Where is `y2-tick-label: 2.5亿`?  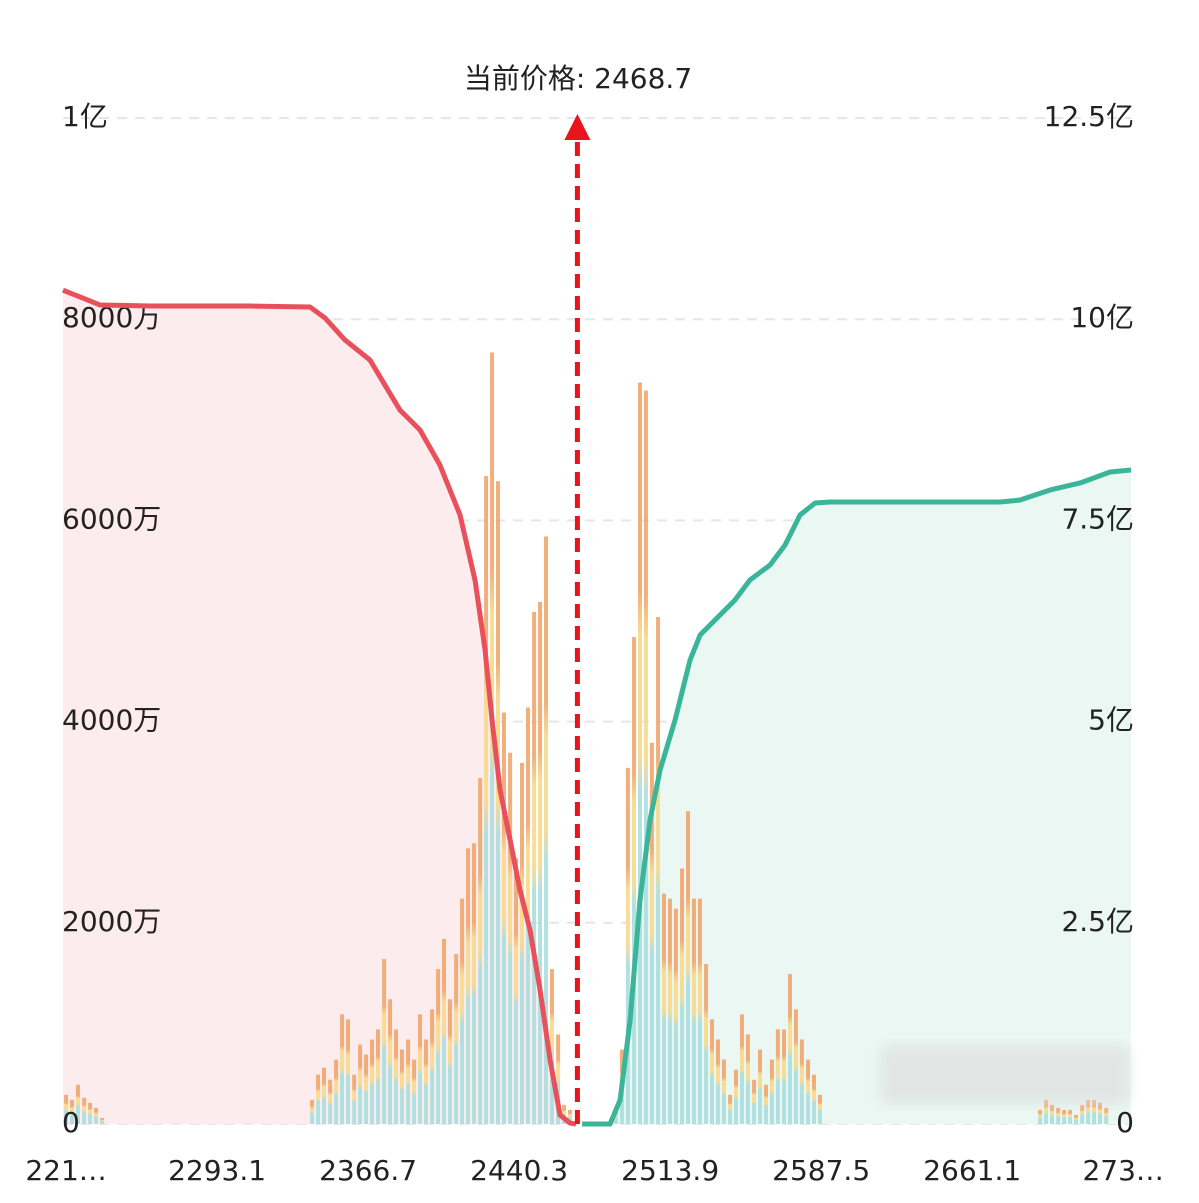
y2-tick-label: 2.5亿 is located at coordinates (1097, 921).